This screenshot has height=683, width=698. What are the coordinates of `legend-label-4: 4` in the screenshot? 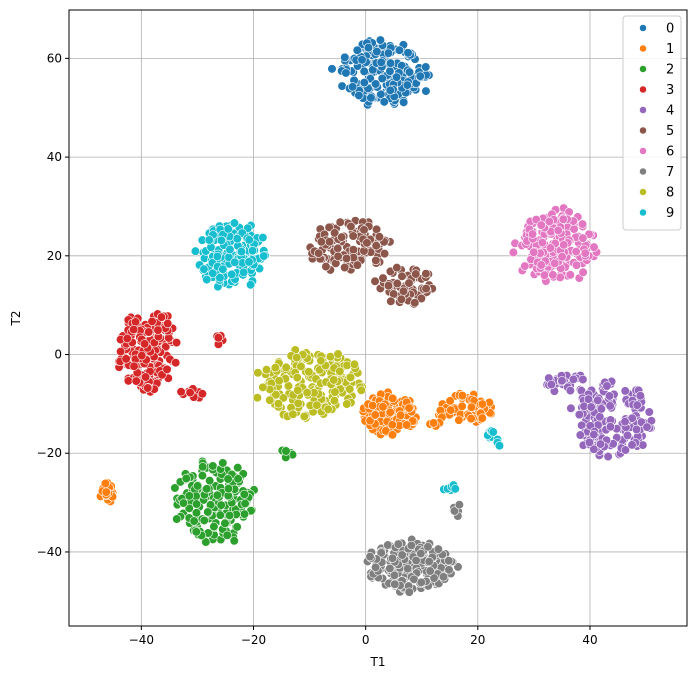 It's located at (670, 111).